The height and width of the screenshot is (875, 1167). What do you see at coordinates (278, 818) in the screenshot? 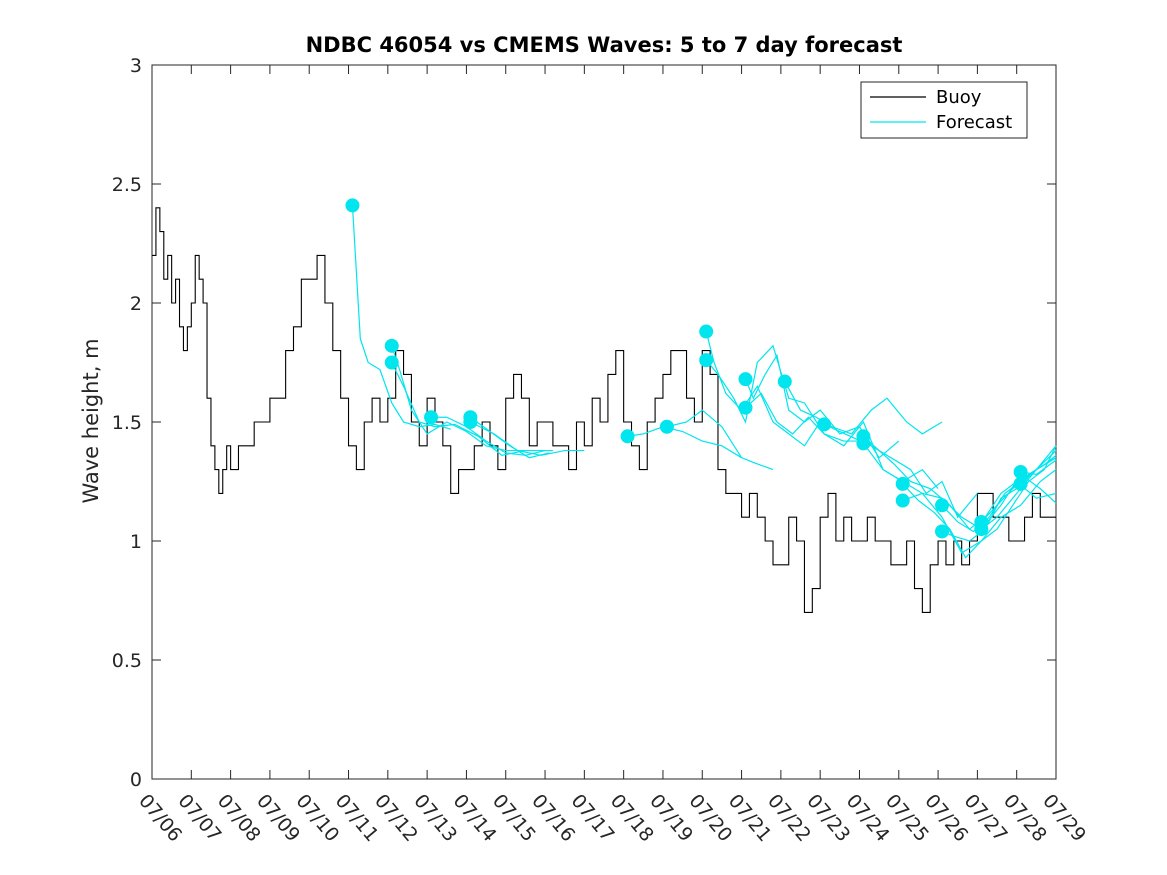
I see `x-tick-label: 07/09` at bounding box center [278, 818].